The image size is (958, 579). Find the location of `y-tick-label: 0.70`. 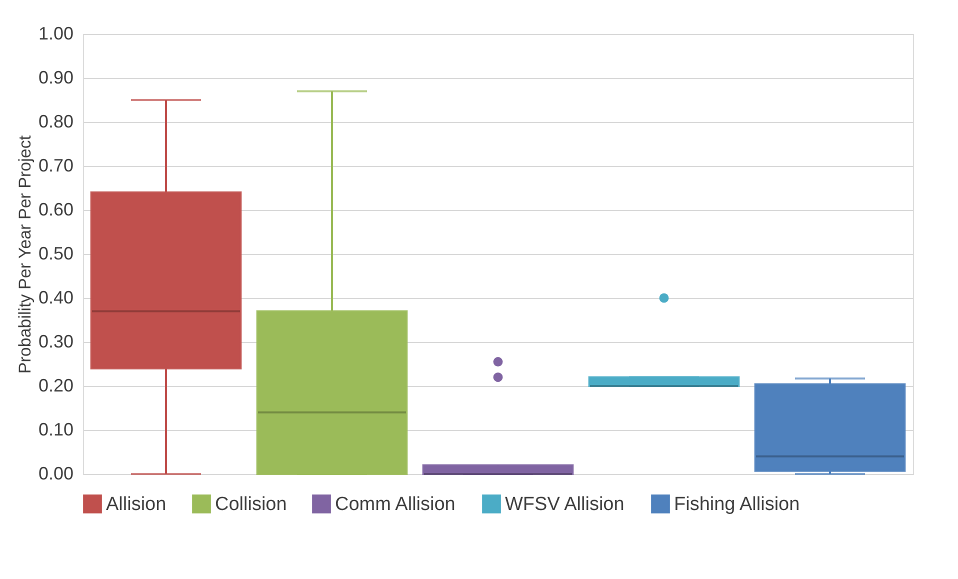

y-tick-label: 0.70 is located at coordinates (56, 166).